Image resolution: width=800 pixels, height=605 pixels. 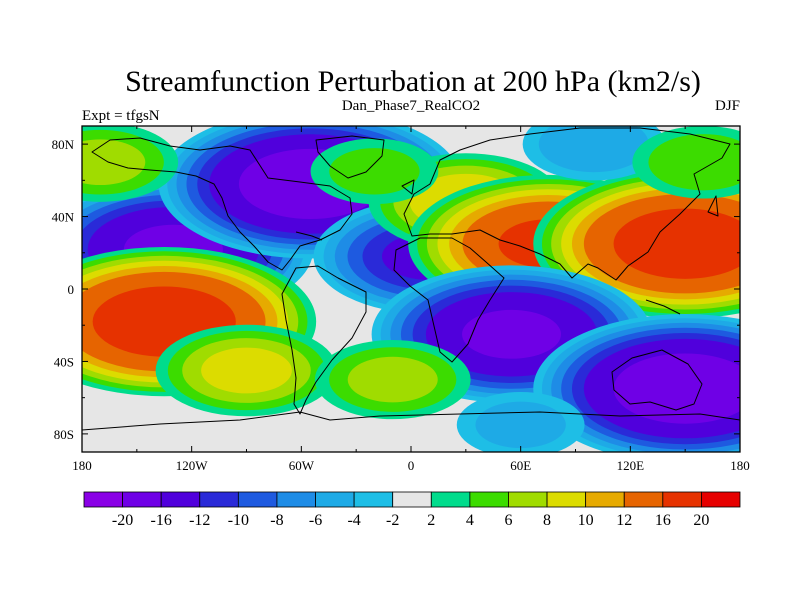 I want to click on colorbar-label-14: 16, so click(x=663, y=520).